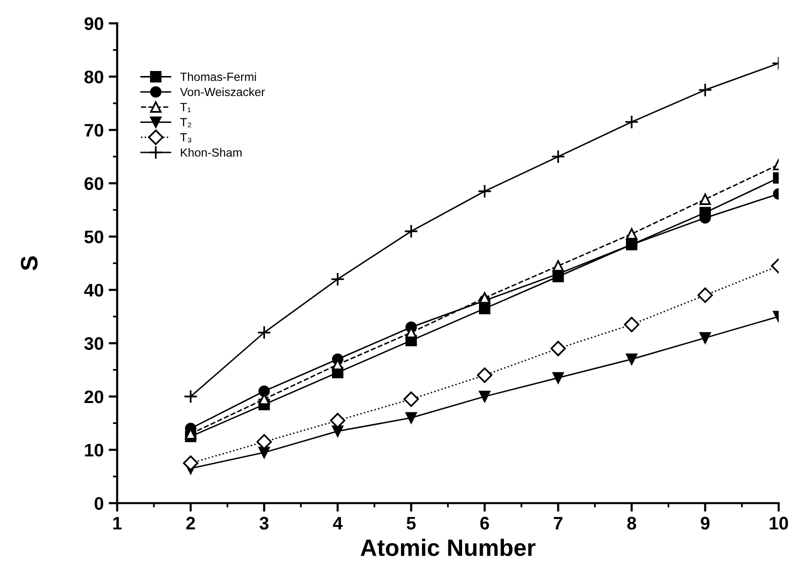 This screenshot has height=583, width=797. What do you see at coordinates (705, 523) in the screenshot?
I see `x-tick-label: 9` at bounding box center [705, 523].